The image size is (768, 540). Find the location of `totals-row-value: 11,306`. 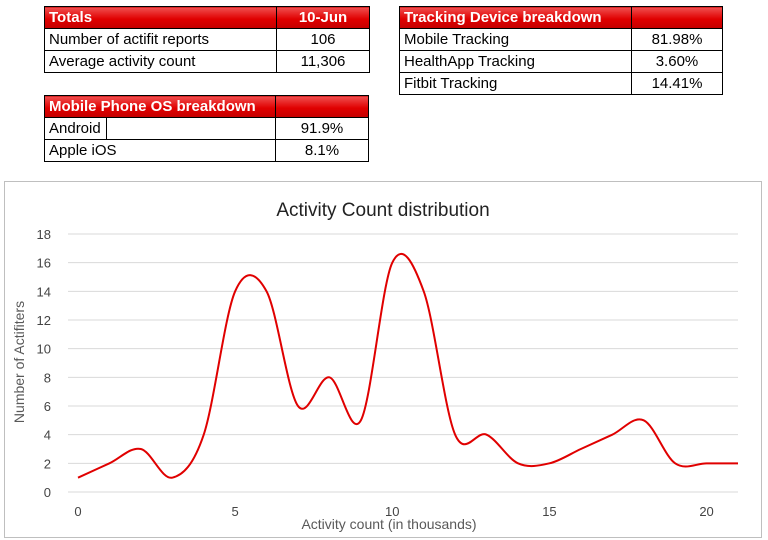

totals-row-value: 11,306 is located at coordinates (323, 61).